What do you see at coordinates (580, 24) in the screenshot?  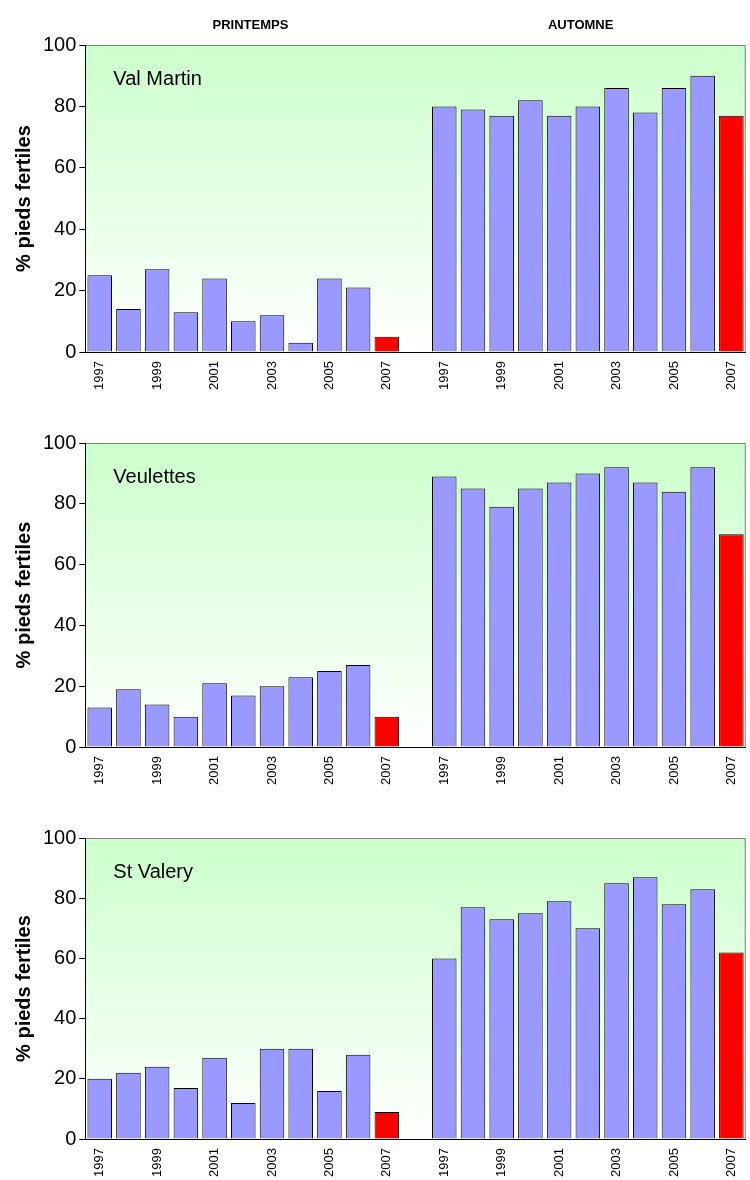 I see `text: AUTOMNE` at bounding box center [580, 24].